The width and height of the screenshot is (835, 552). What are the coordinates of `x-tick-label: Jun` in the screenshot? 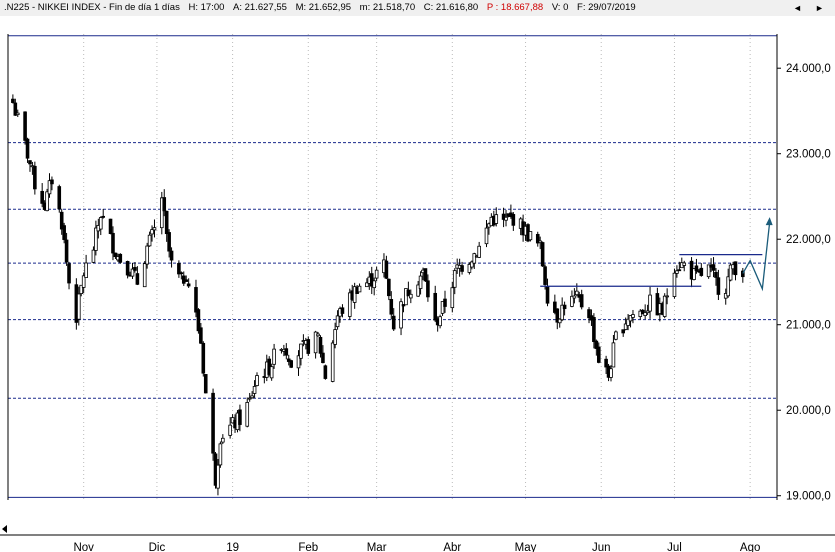 It's located at (601, 547).